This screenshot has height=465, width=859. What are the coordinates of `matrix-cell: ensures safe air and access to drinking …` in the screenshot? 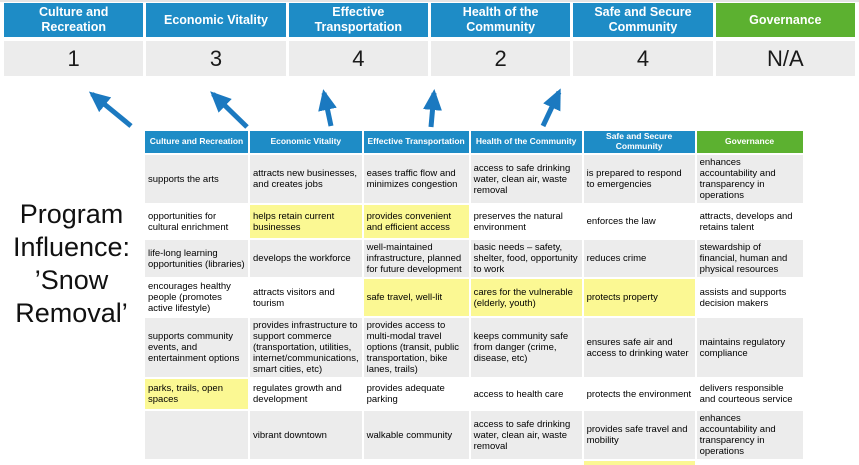 It's located at (639, 348).